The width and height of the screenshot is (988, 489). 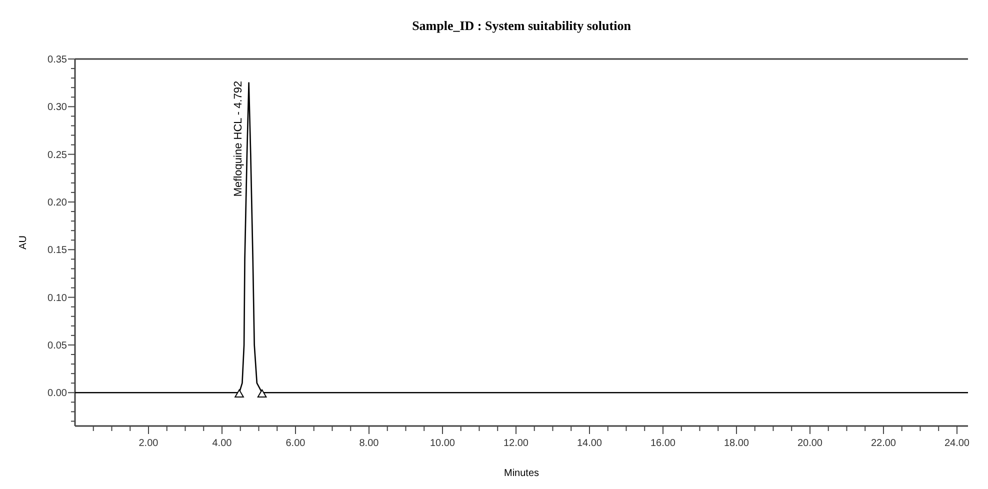 I want to click on y-tick-label: 0.05, so click(x=58, y=346).